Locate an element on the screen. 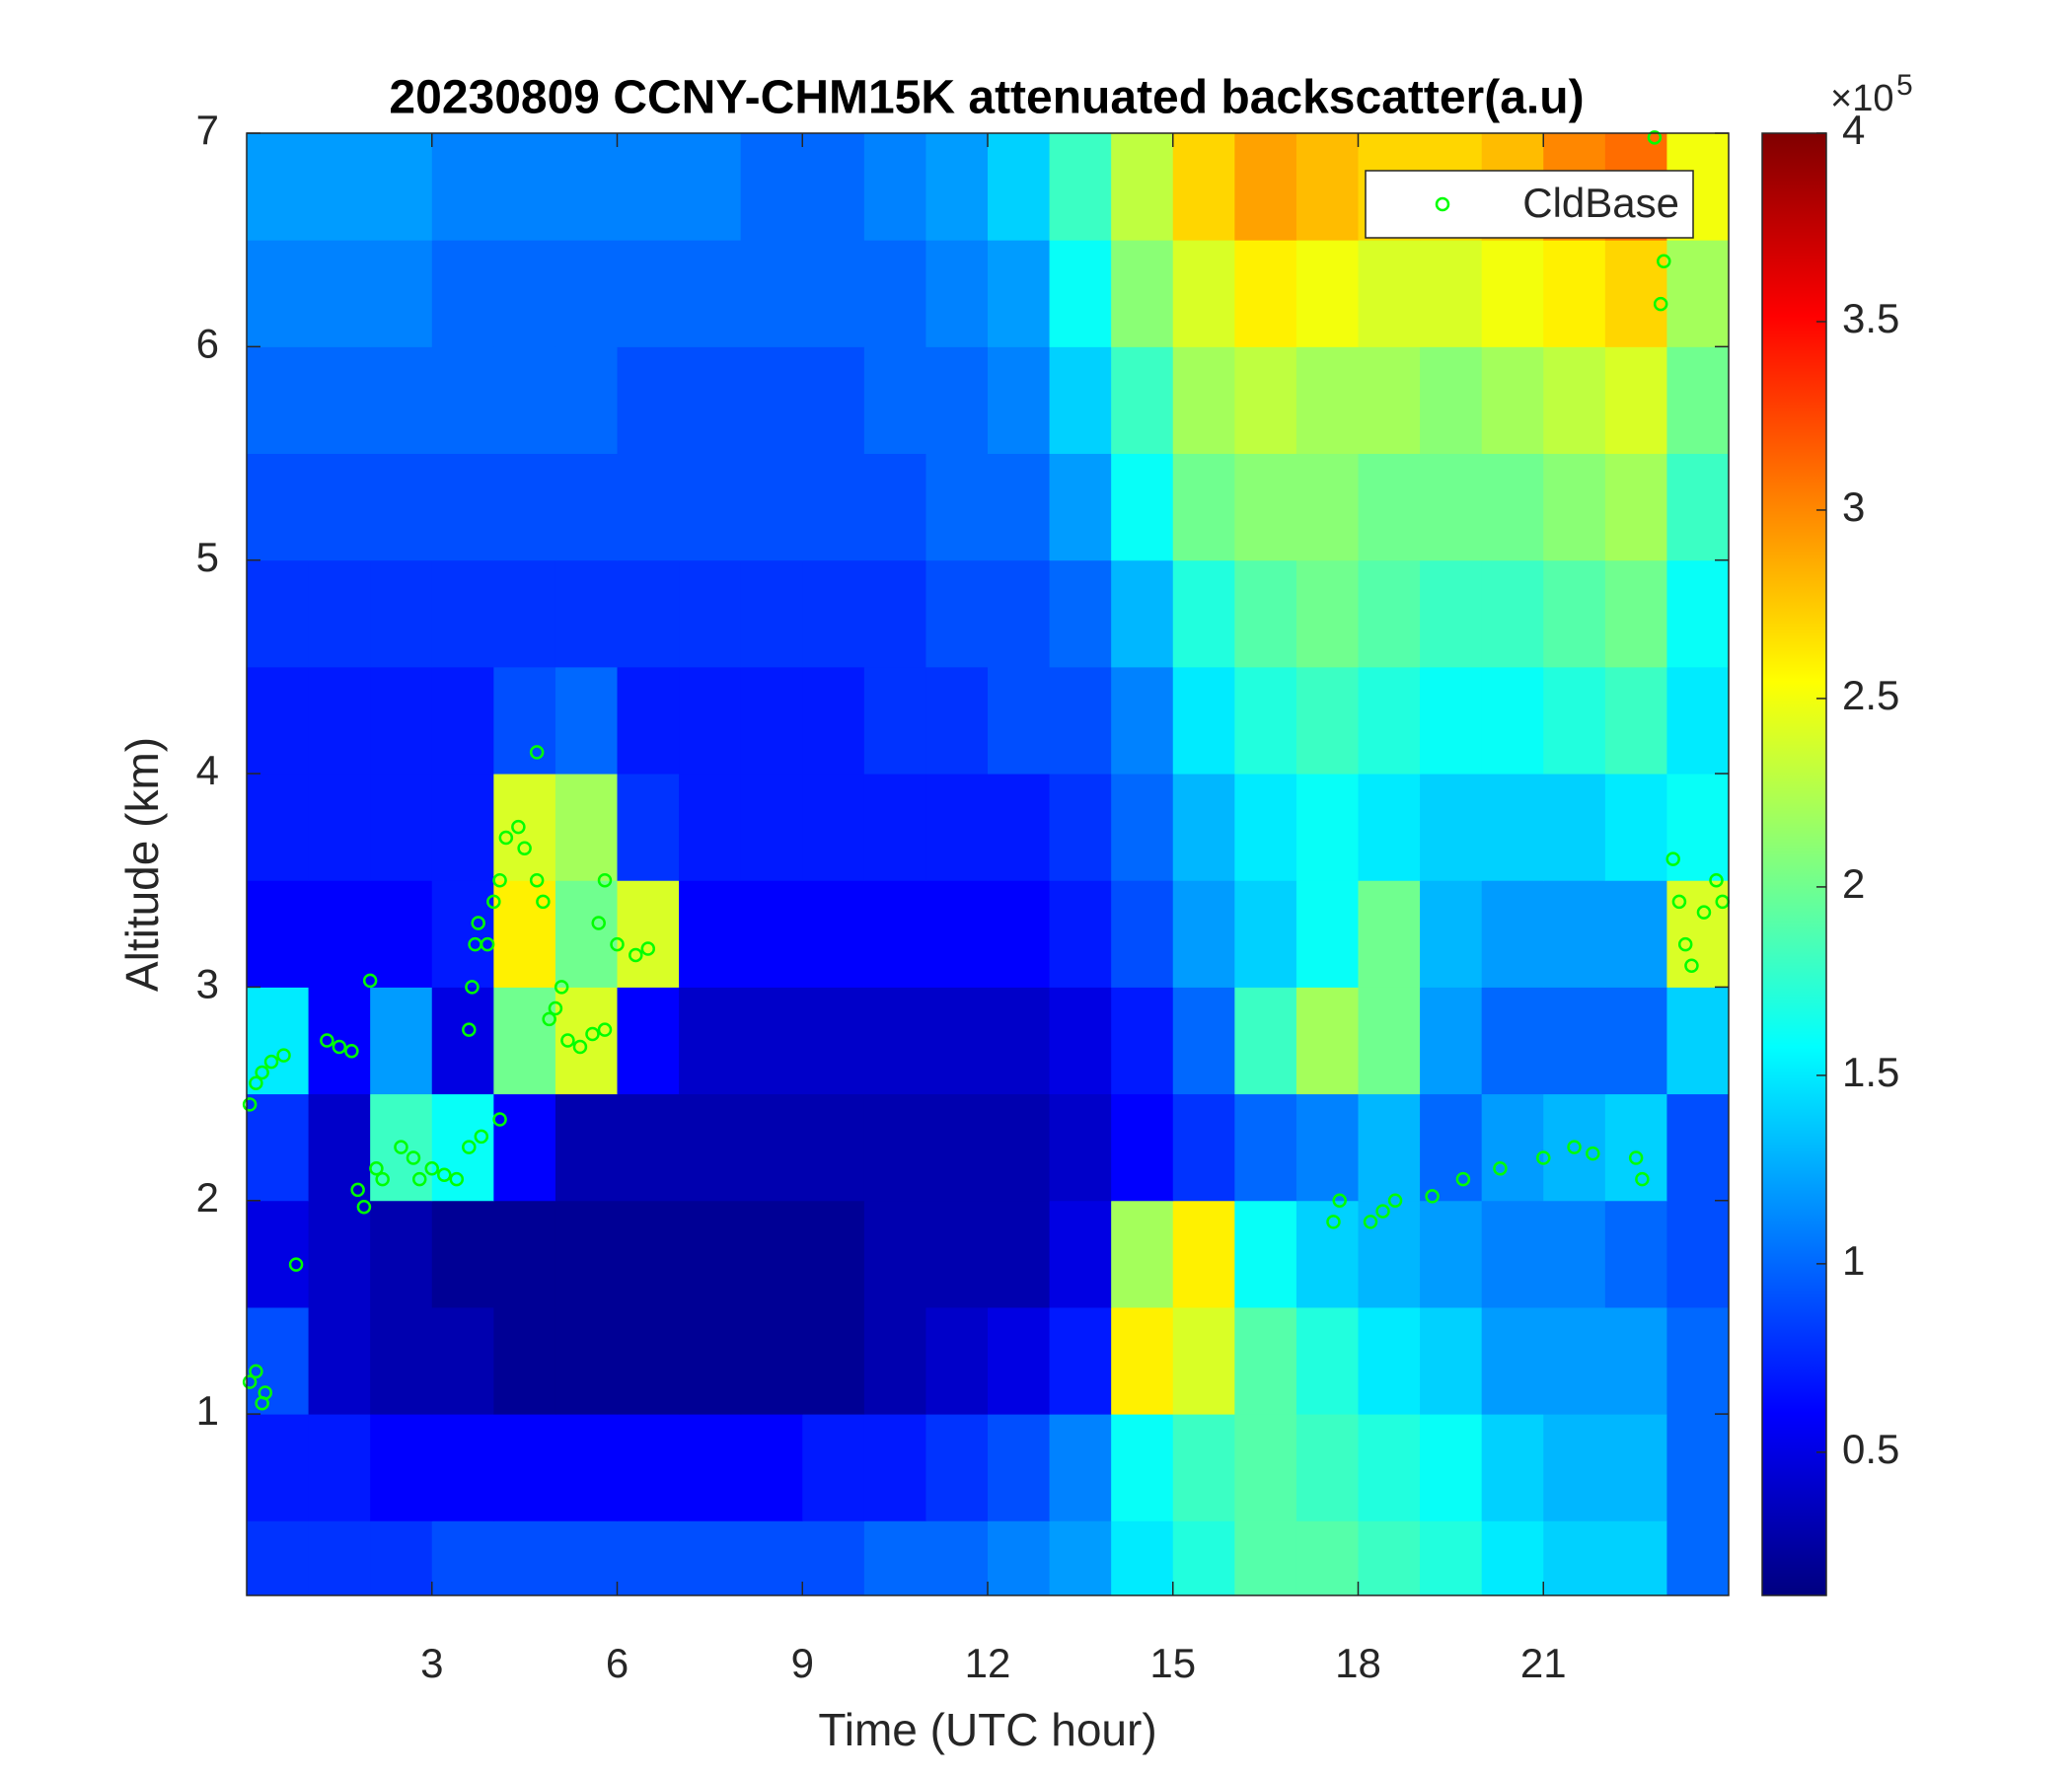 The width and height of the screenshot is (2072, 1776). x-tick-label: 21 is located at coordinates (1543, 1663).